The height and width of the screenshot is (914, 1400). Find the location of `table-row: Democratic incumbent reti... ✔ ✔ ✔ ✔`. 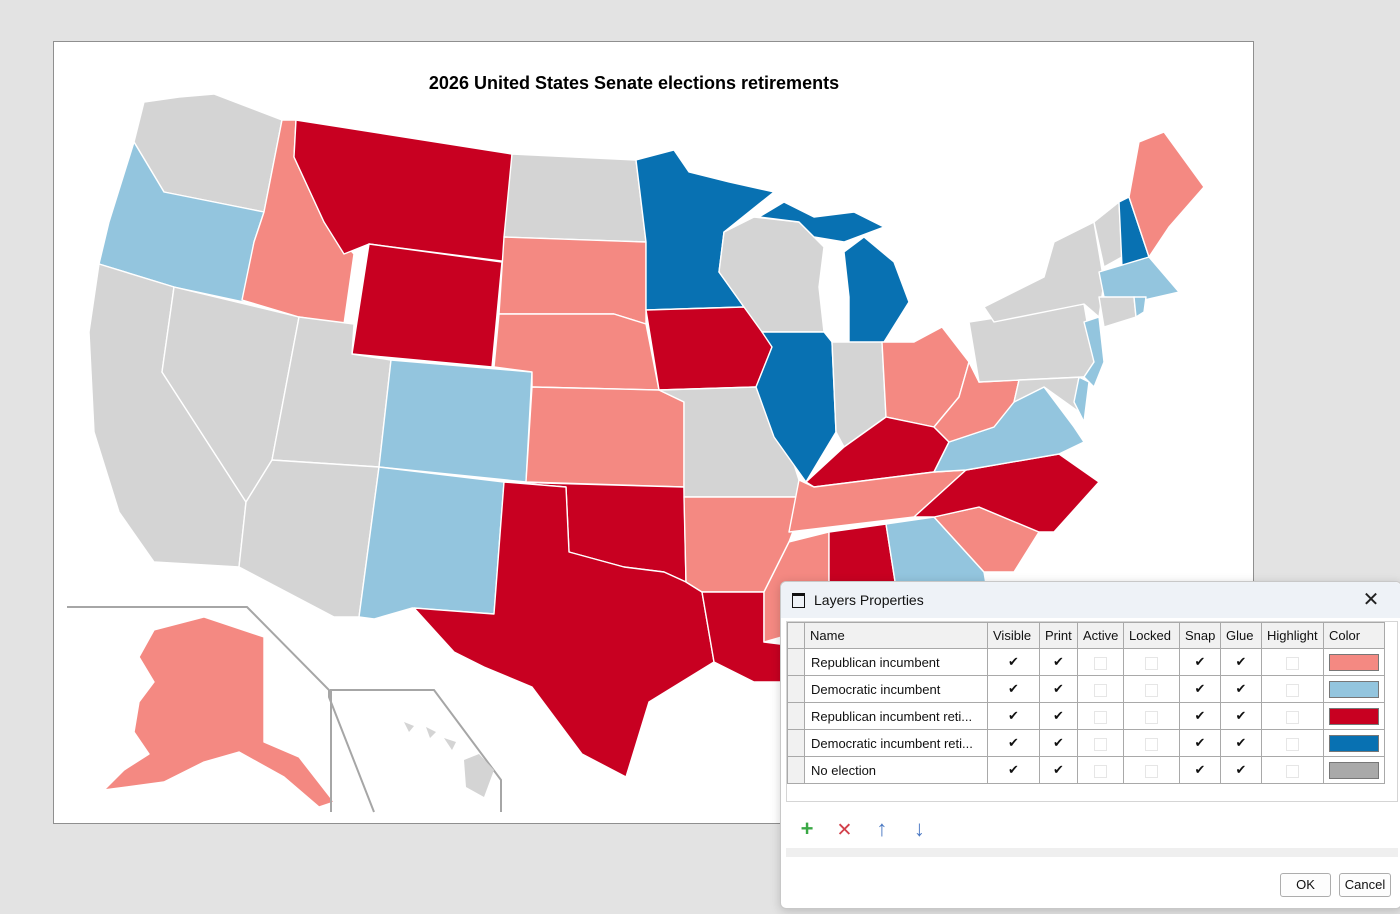

table-row: Democratic incumbent reti... ✔ ✔ ✔ ✔ is located at coordinates (1086, 743).